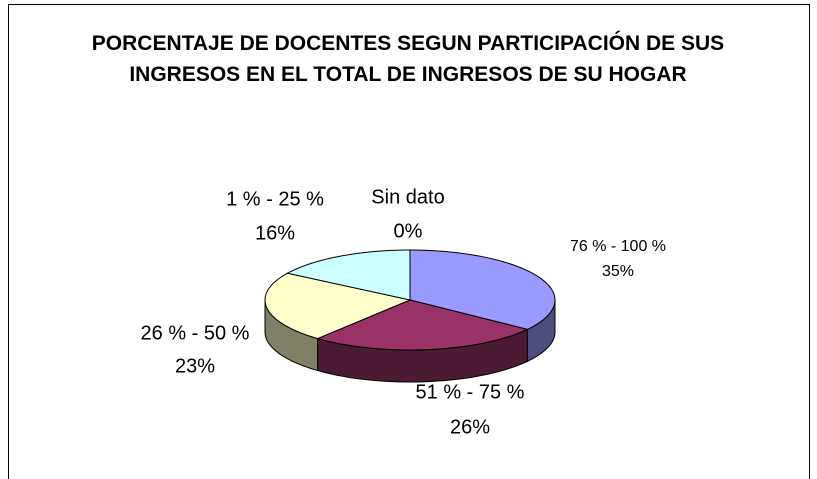 This screenshot has height=479, width=817. What do you see at coordinates (195, 366) in the screenshot?
I see `slice-value-label: 23%` at bounding box center [195, 366].